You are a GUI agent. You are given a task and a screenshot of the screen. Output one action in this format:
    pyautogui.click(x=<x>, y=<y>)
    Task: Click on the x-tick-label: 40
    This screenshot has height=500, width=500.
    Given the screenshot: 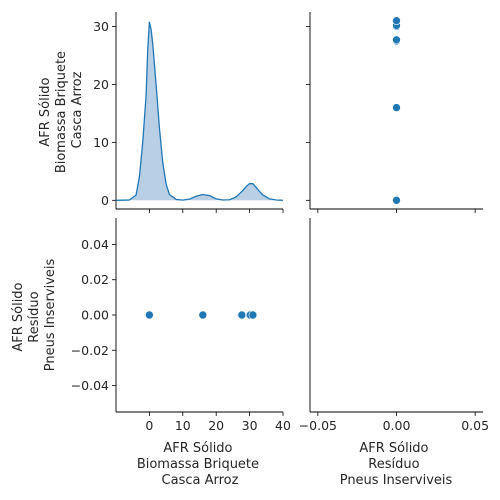 What is the action you would take?
    pyautogui.click(x=283, y=425)
    